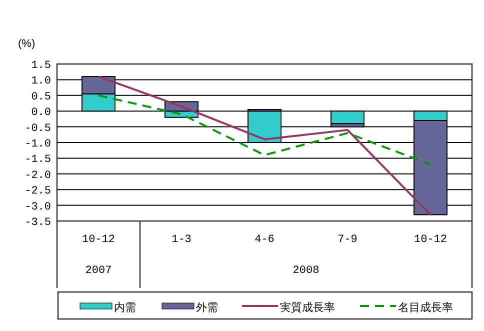 This screenshot has height=331, width=484. Describe the element at coordinates (37, 207) in the screenshot. I see `y-tick-label: -3.0` at that location.